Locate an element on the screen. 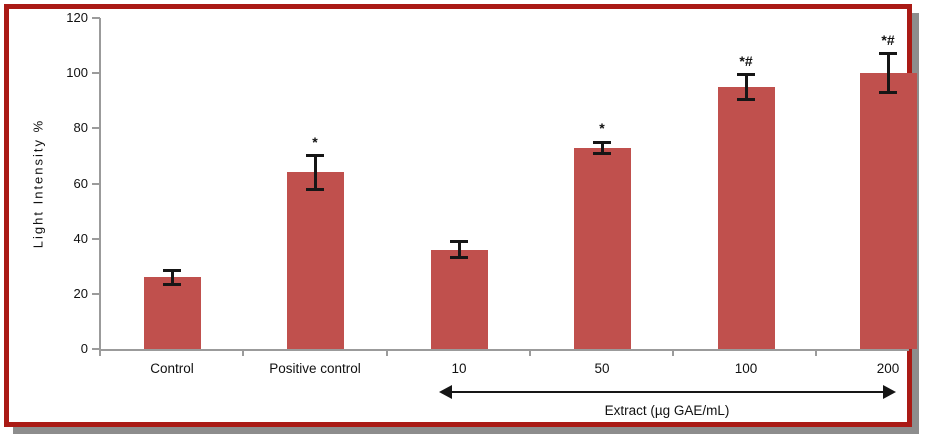  y-tick-label: 0 is located at coordinates (84, 348).